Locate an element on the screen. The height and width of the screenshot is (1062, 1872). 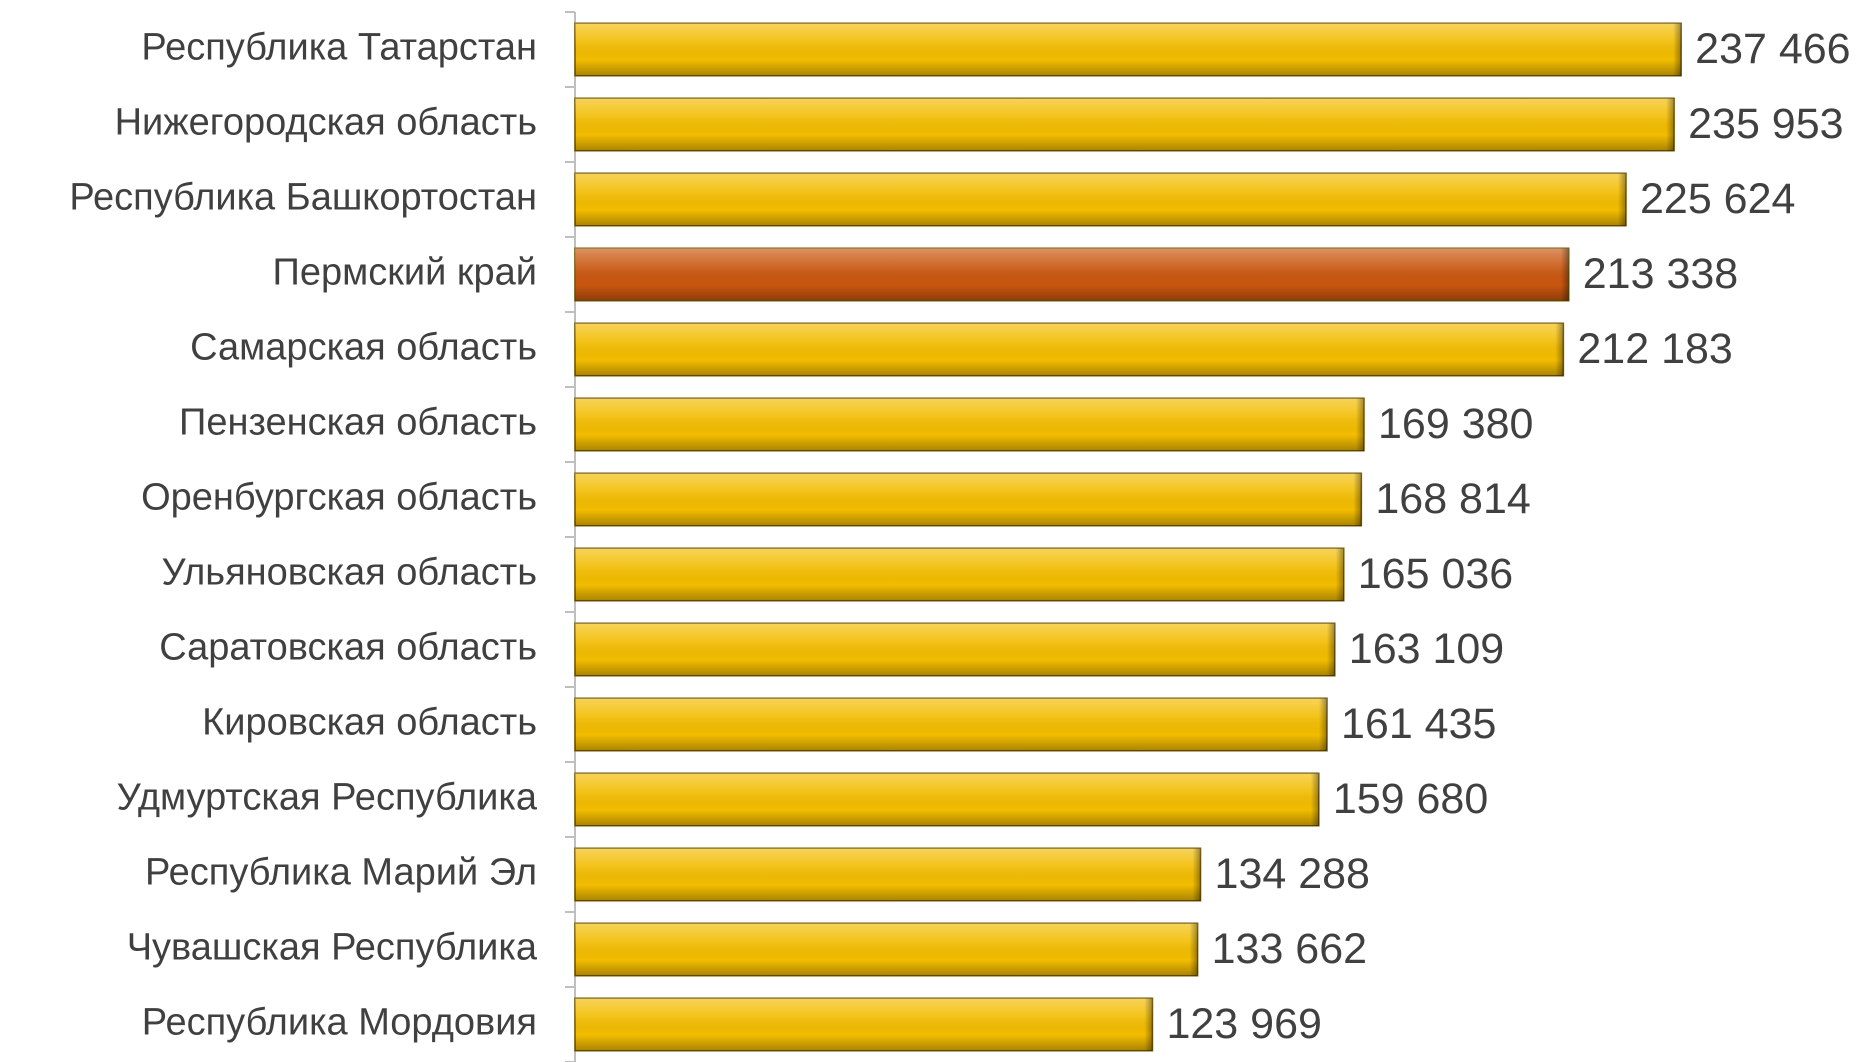
value-label: 133 662 is located at coordinates (1289, 949).